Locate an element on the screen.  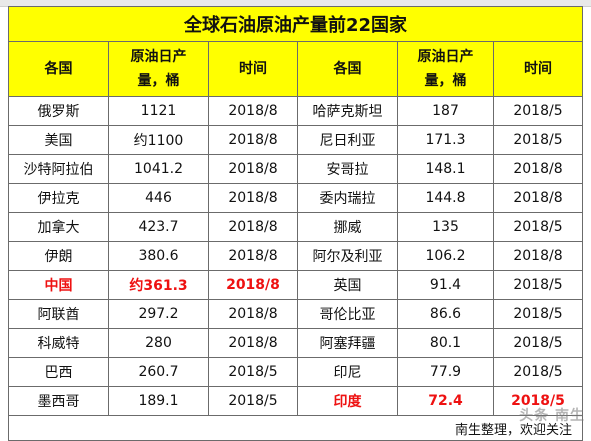
cell-country-left: 伊拉克 is located at coordinates (58, 198).